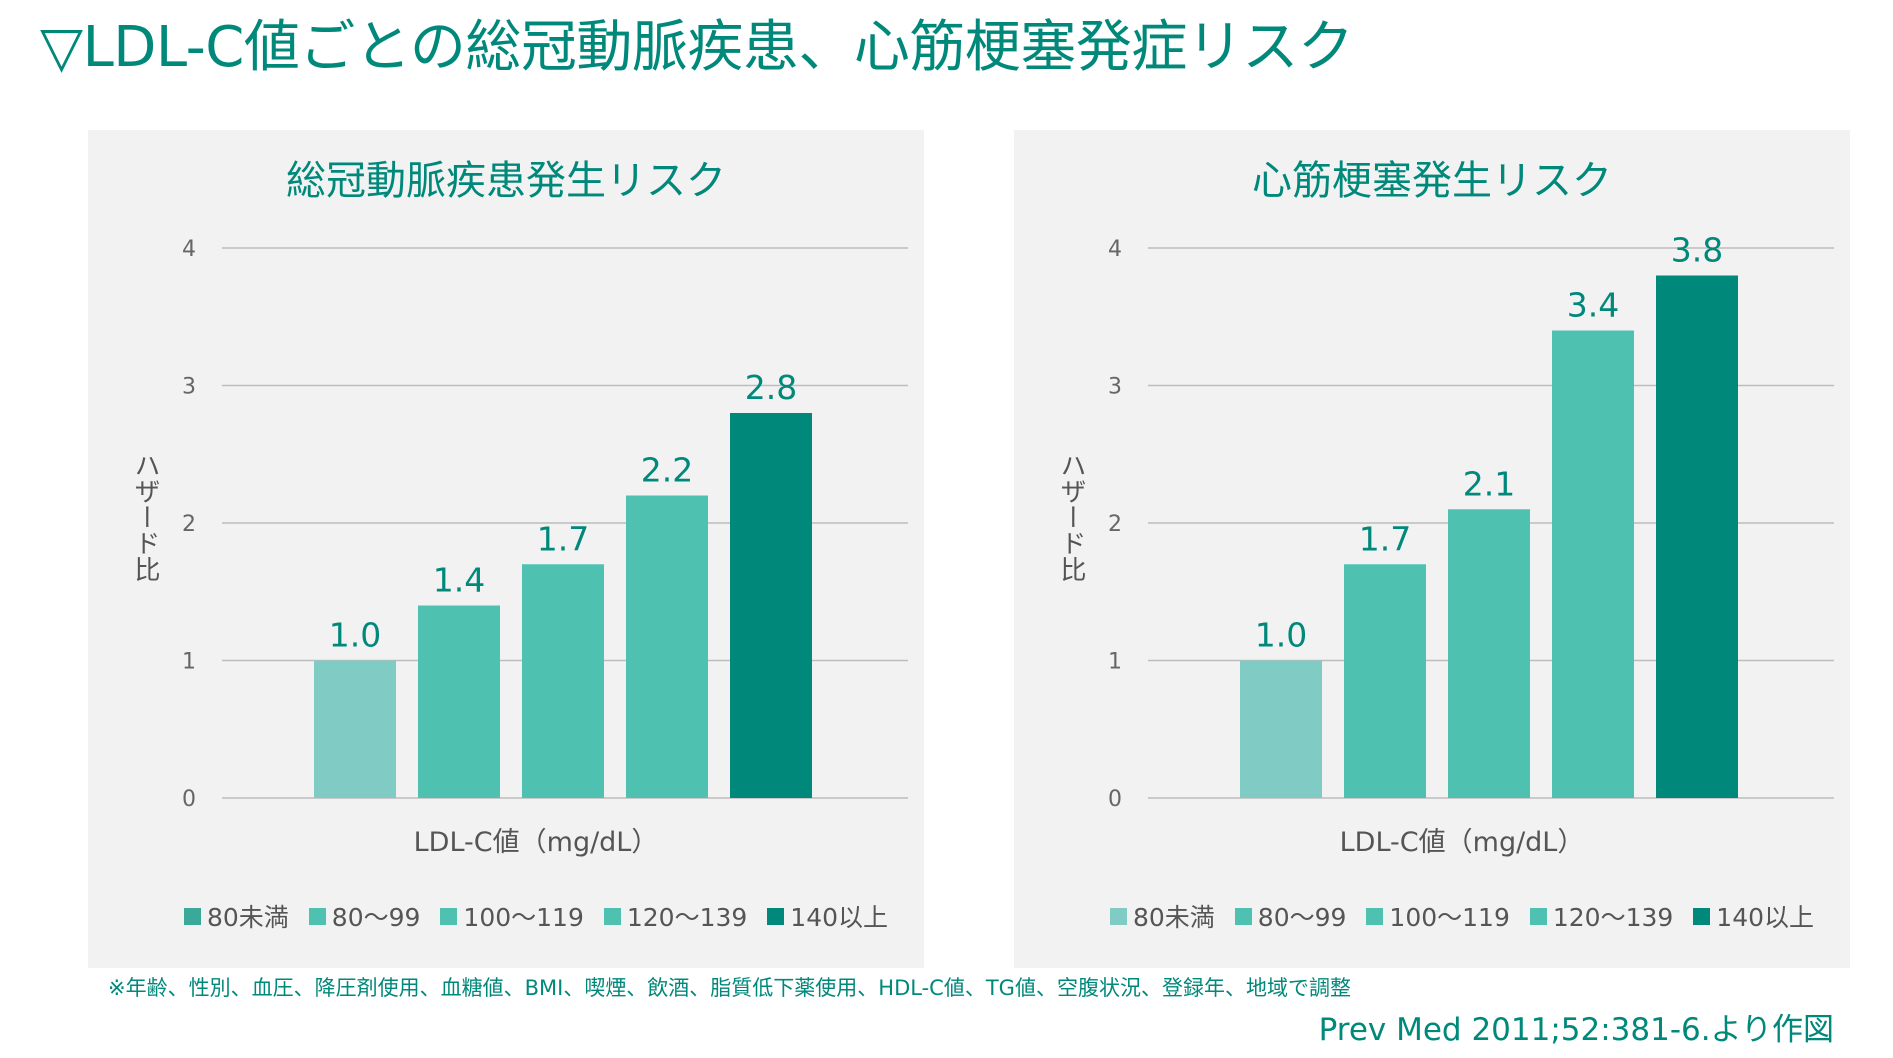 The image size is (1893, 1058). What do you see at coordinates (667, 470) in the screenshot?
I see `bar-value-label: 2.2` at bounding box center [667, 470].